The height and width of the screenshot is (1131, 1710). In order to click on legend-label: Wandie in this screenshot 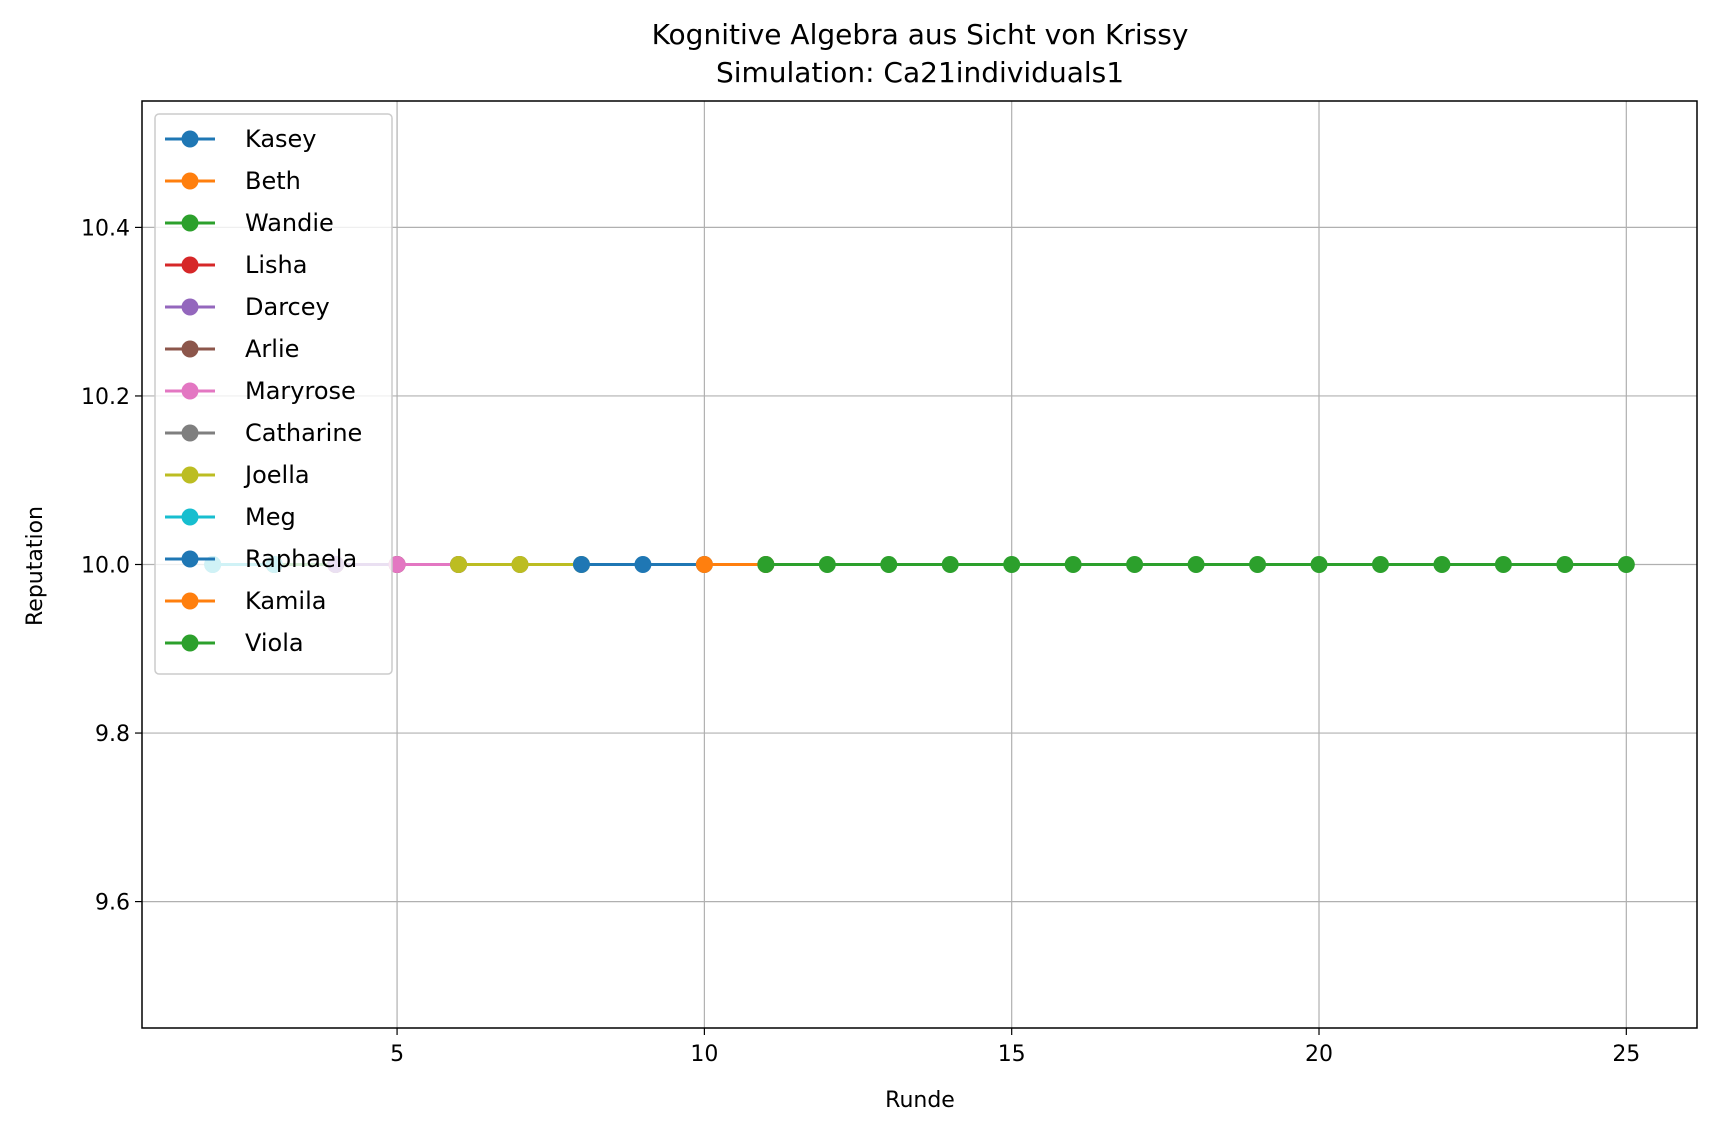, I will do `click(289, 223)`.